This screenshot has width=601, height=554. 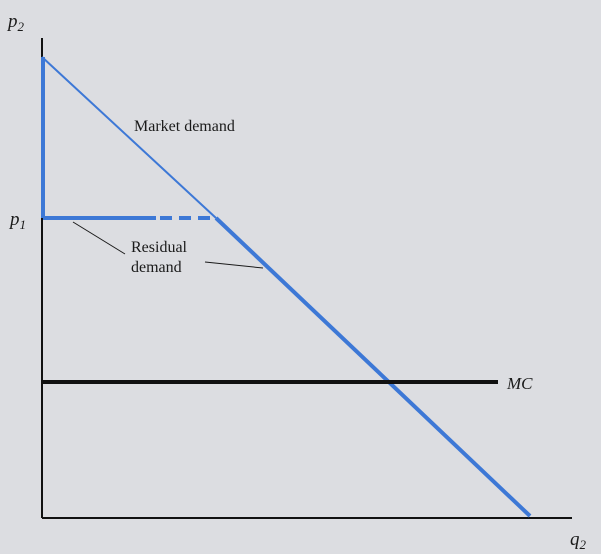 I want to click on residual-demand-label-line2: demand, so click(x=156, y=267).